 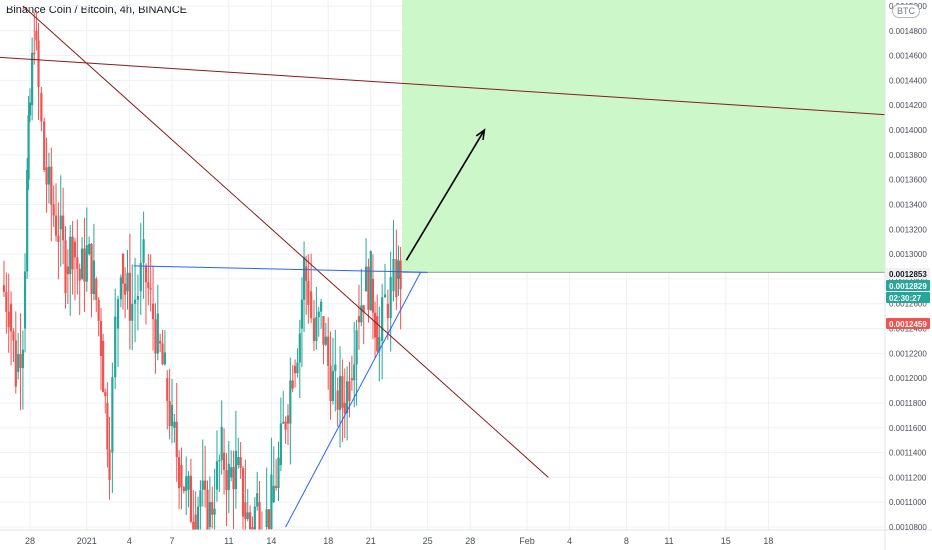 I want to click on y-tick-label: 0.0012400, so click(x=908, y=329).